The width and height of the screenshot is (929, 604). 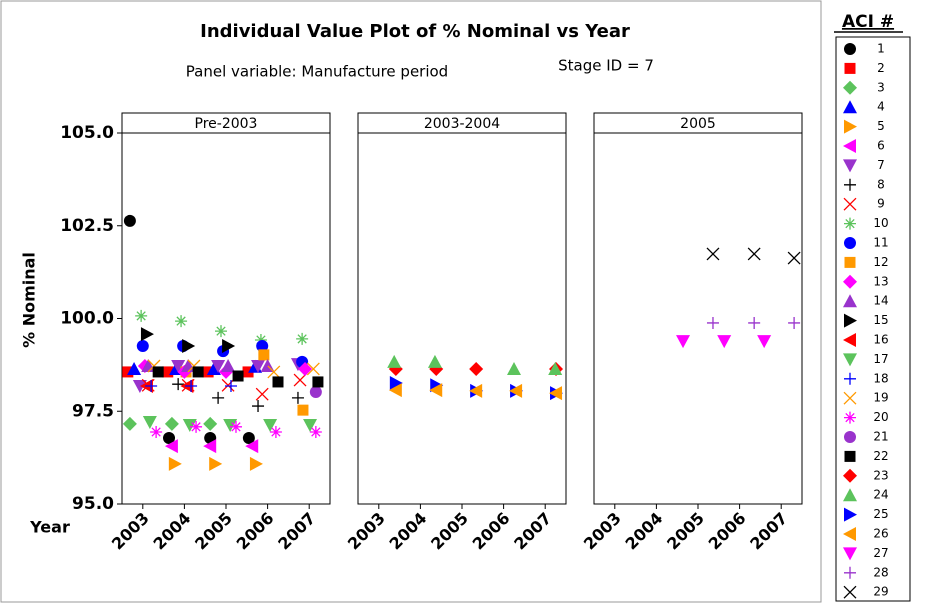 I want to click on legend-label: 29, so click(x=880, y=592).